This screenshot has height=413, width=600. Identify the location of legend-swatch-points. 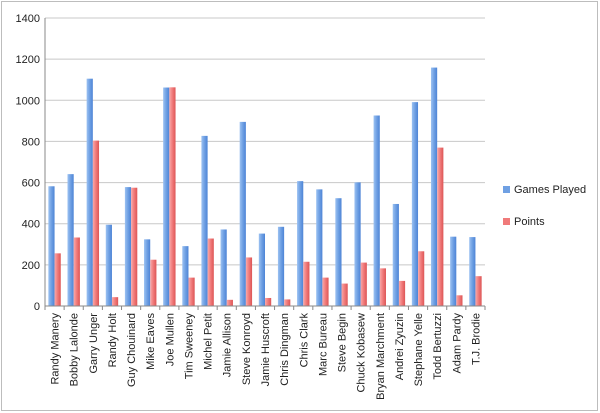
(506, 221).